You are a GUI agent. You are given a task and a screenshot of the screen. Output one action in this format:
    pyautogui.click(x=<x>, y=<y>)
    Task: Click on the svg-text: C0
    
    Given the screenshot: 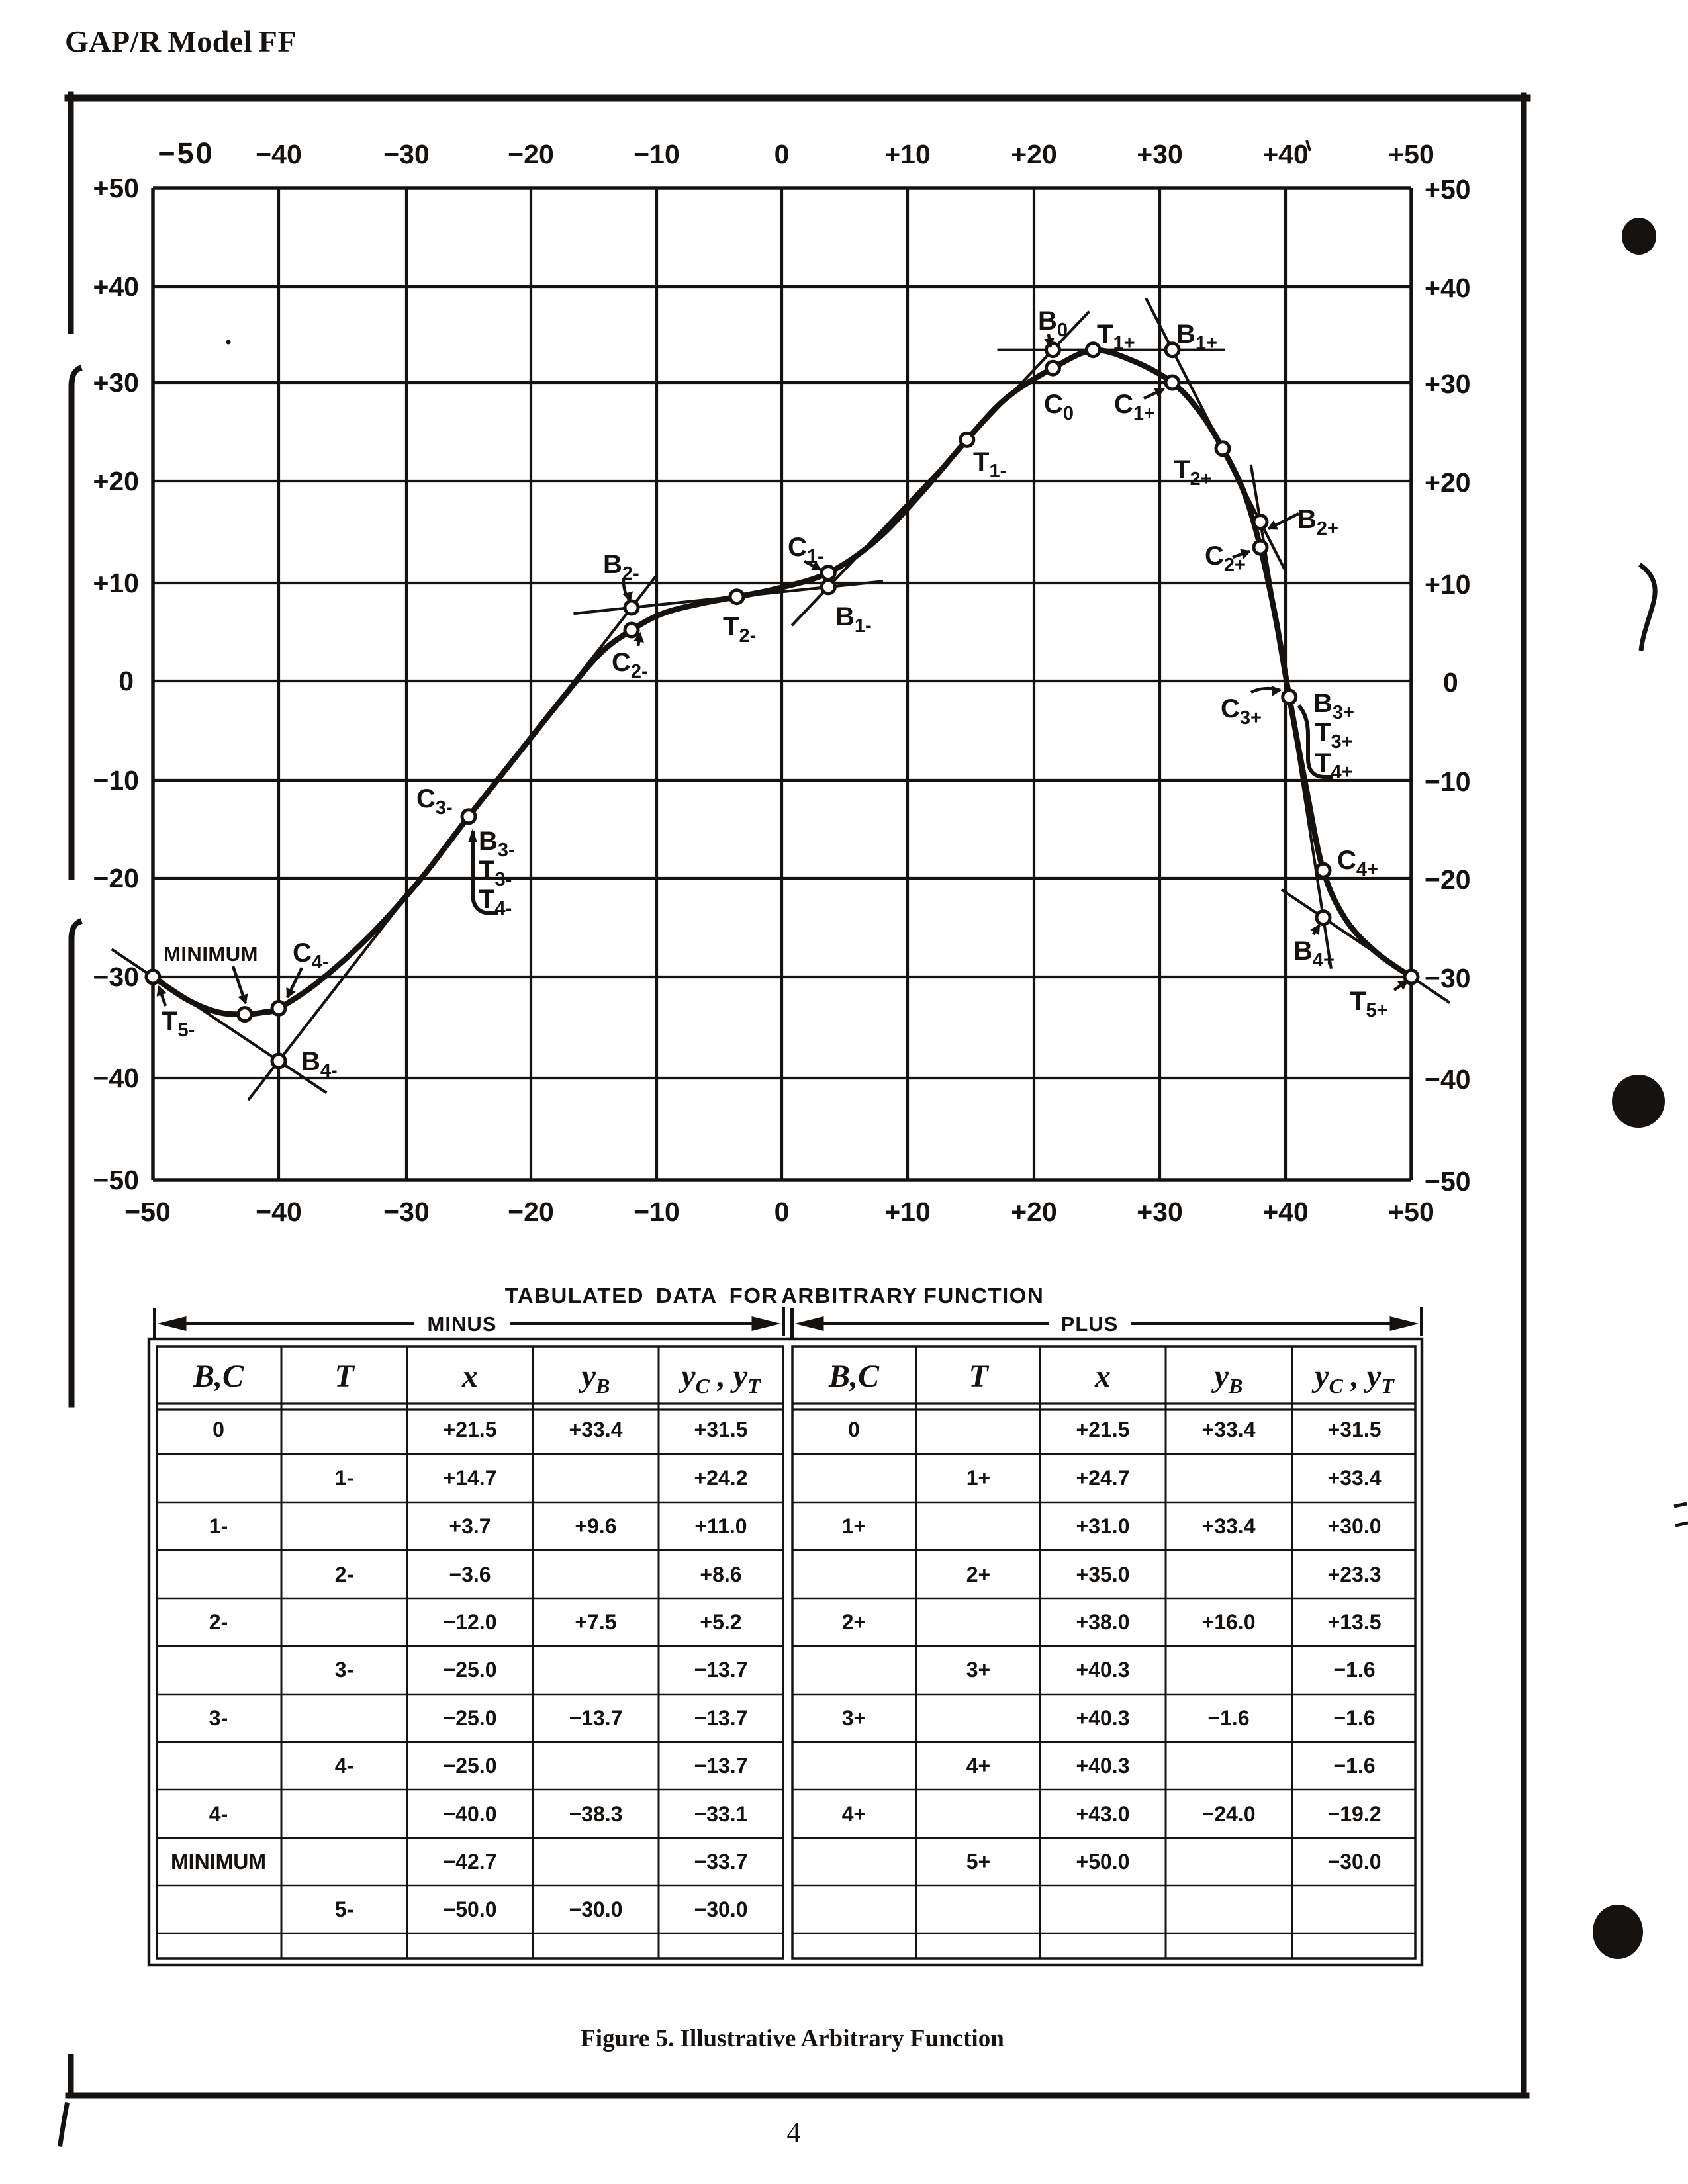 What is the action you would take?
    pyautogui.click(x=1059, y=407)
    